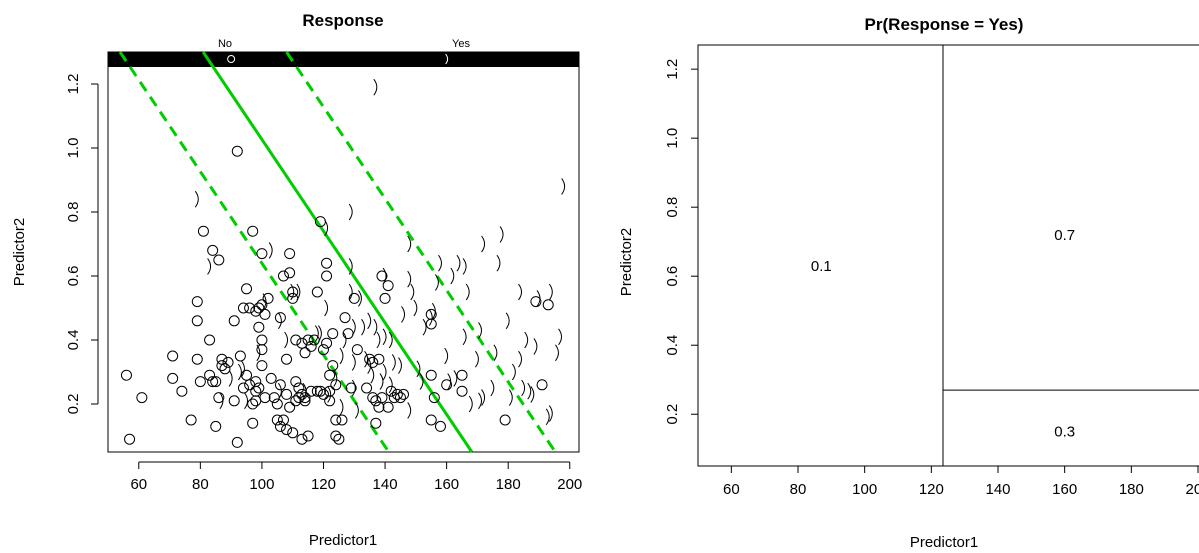 This screenshot has width=1199, height=553. What do you see at coordinates (821, 266) in the screenshot?
I see `region-probability-label: 0.1` at bounding box center [821, 266].